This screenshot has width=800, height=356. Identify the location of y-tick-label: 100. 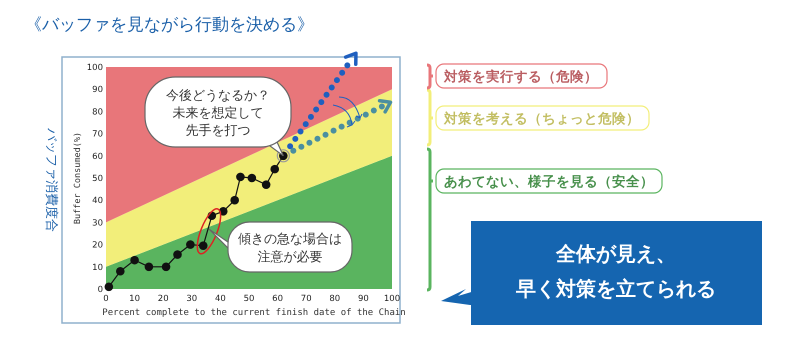
(94, 68).